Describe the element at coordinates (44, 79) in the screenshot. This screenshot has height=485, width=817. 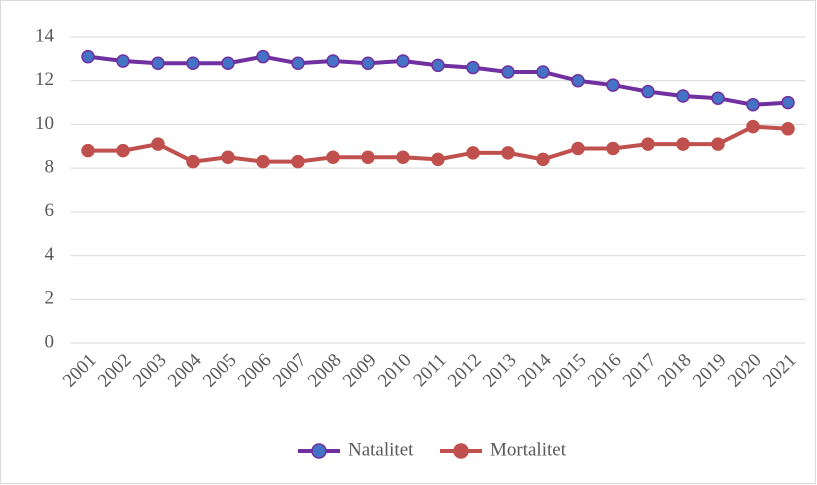
I see `y-tick-label: 12` at that location.